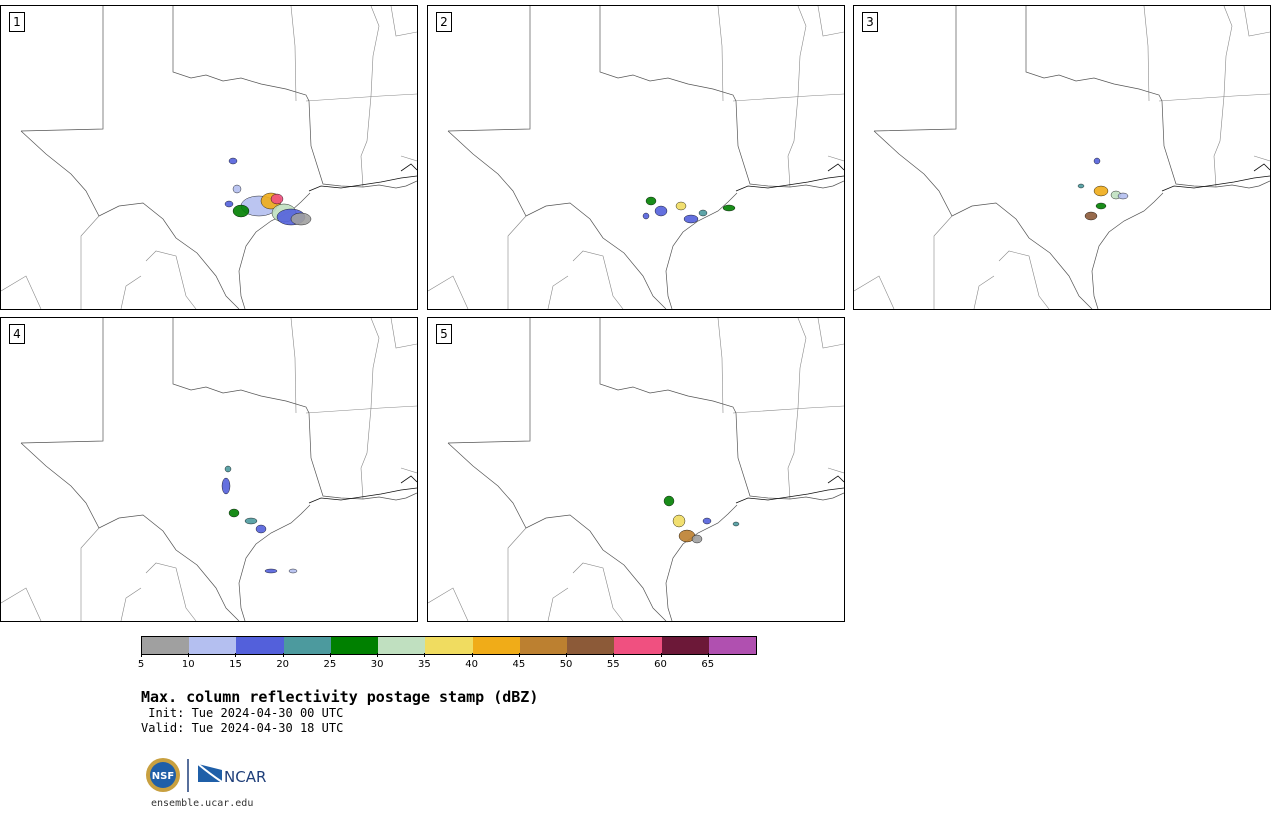 The height and width of the screenshot is (815, 1280). I want to click on member-panel-4: 4, so click(209, 469).